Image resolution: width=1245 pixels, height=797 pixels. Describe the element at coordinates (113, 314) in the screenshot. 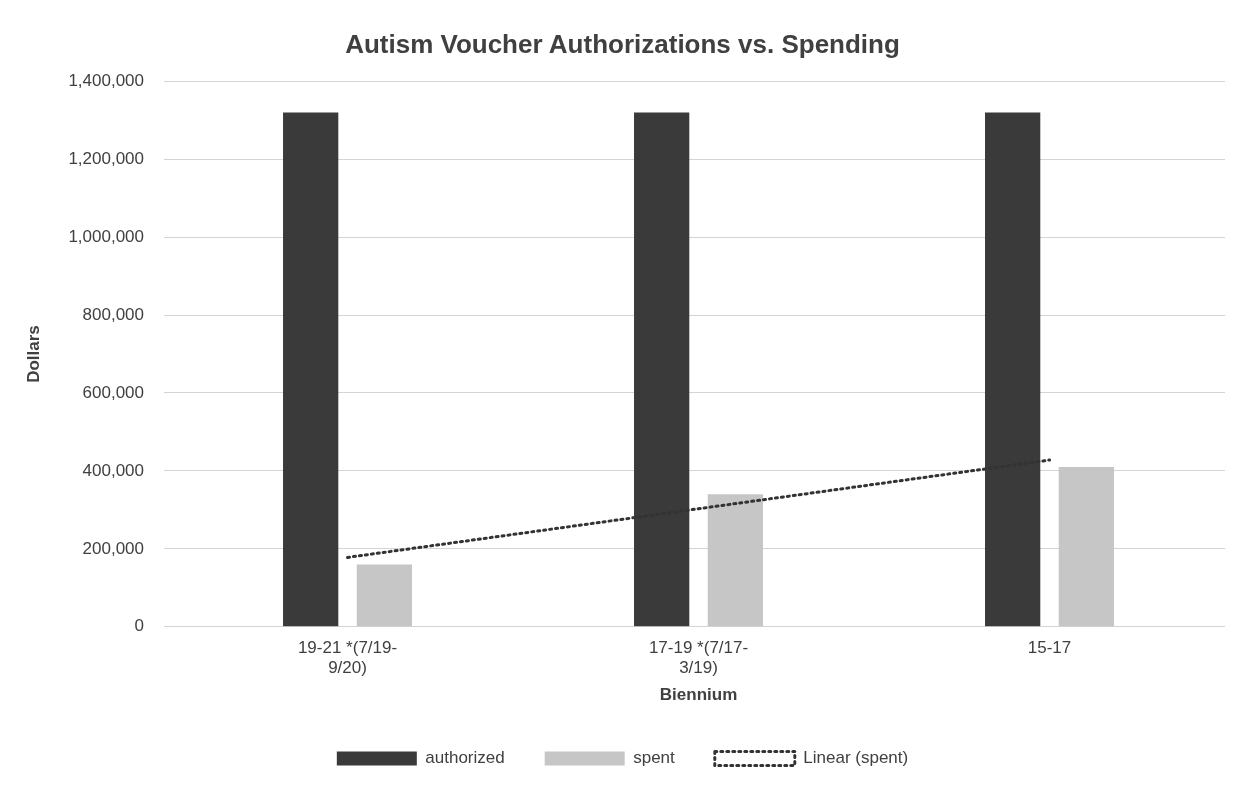

I see `y-tick-label: 800,000` at that location.